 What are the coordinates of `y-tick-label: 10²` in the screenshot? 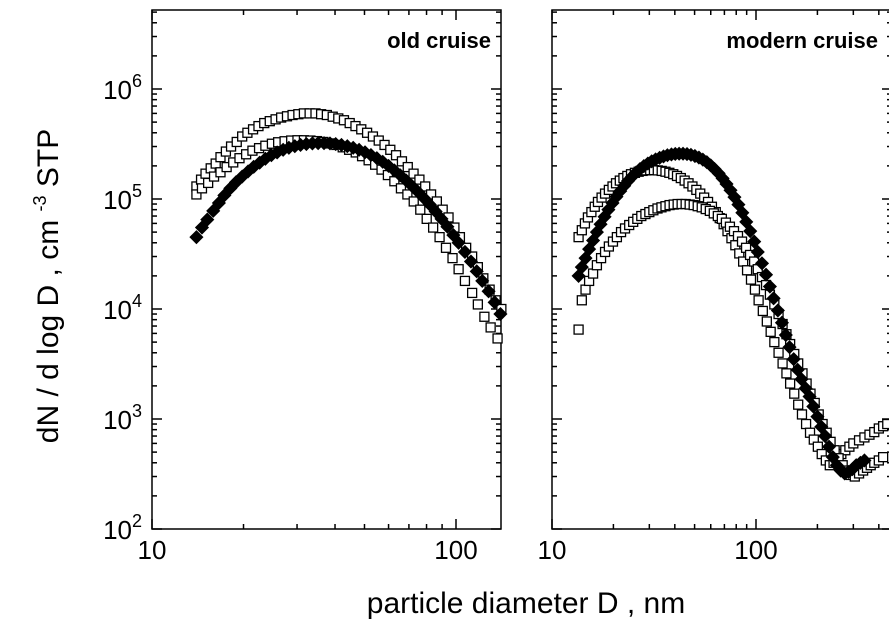 It's located at (122, 528).